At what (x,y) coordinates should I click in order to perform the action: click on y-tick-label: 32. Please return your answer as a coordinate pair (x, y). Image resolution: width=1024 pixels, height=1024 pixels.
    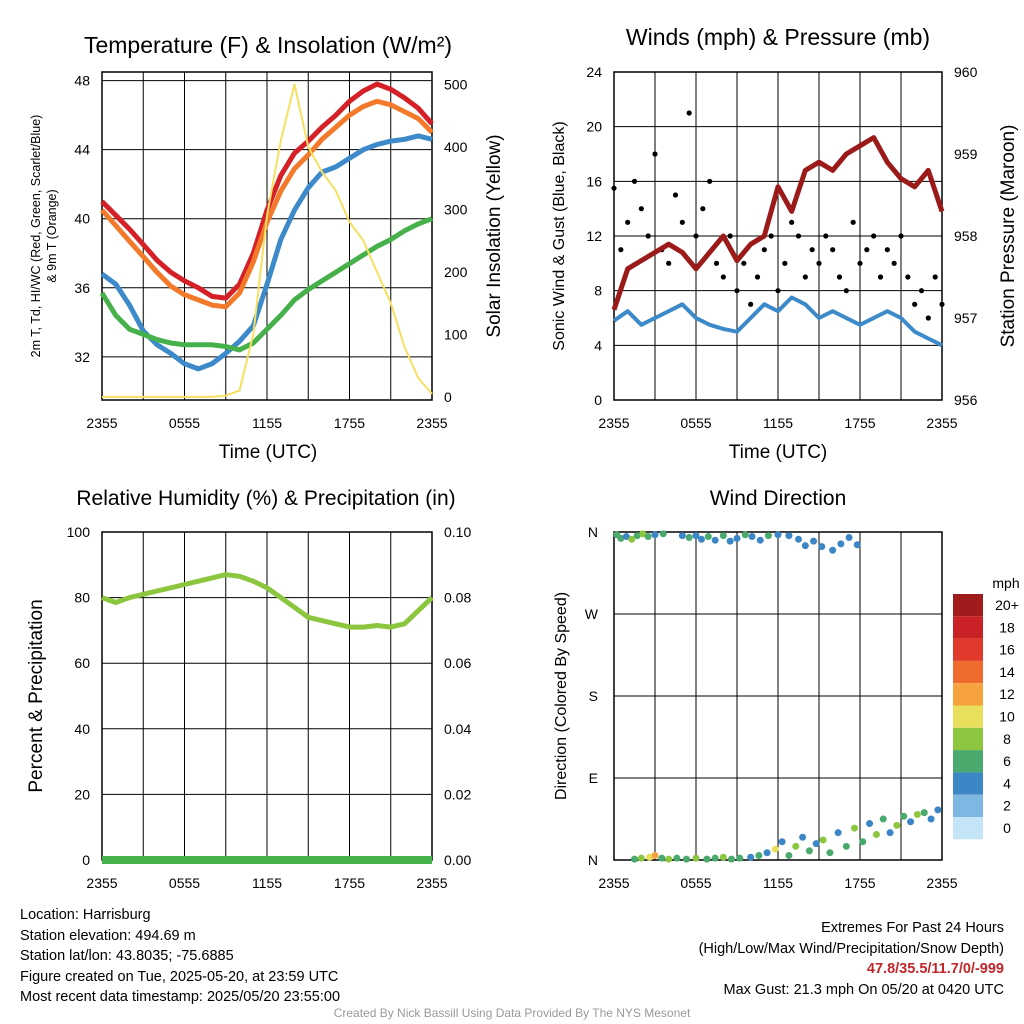
    Looking at the image, I should click on (82, 357).